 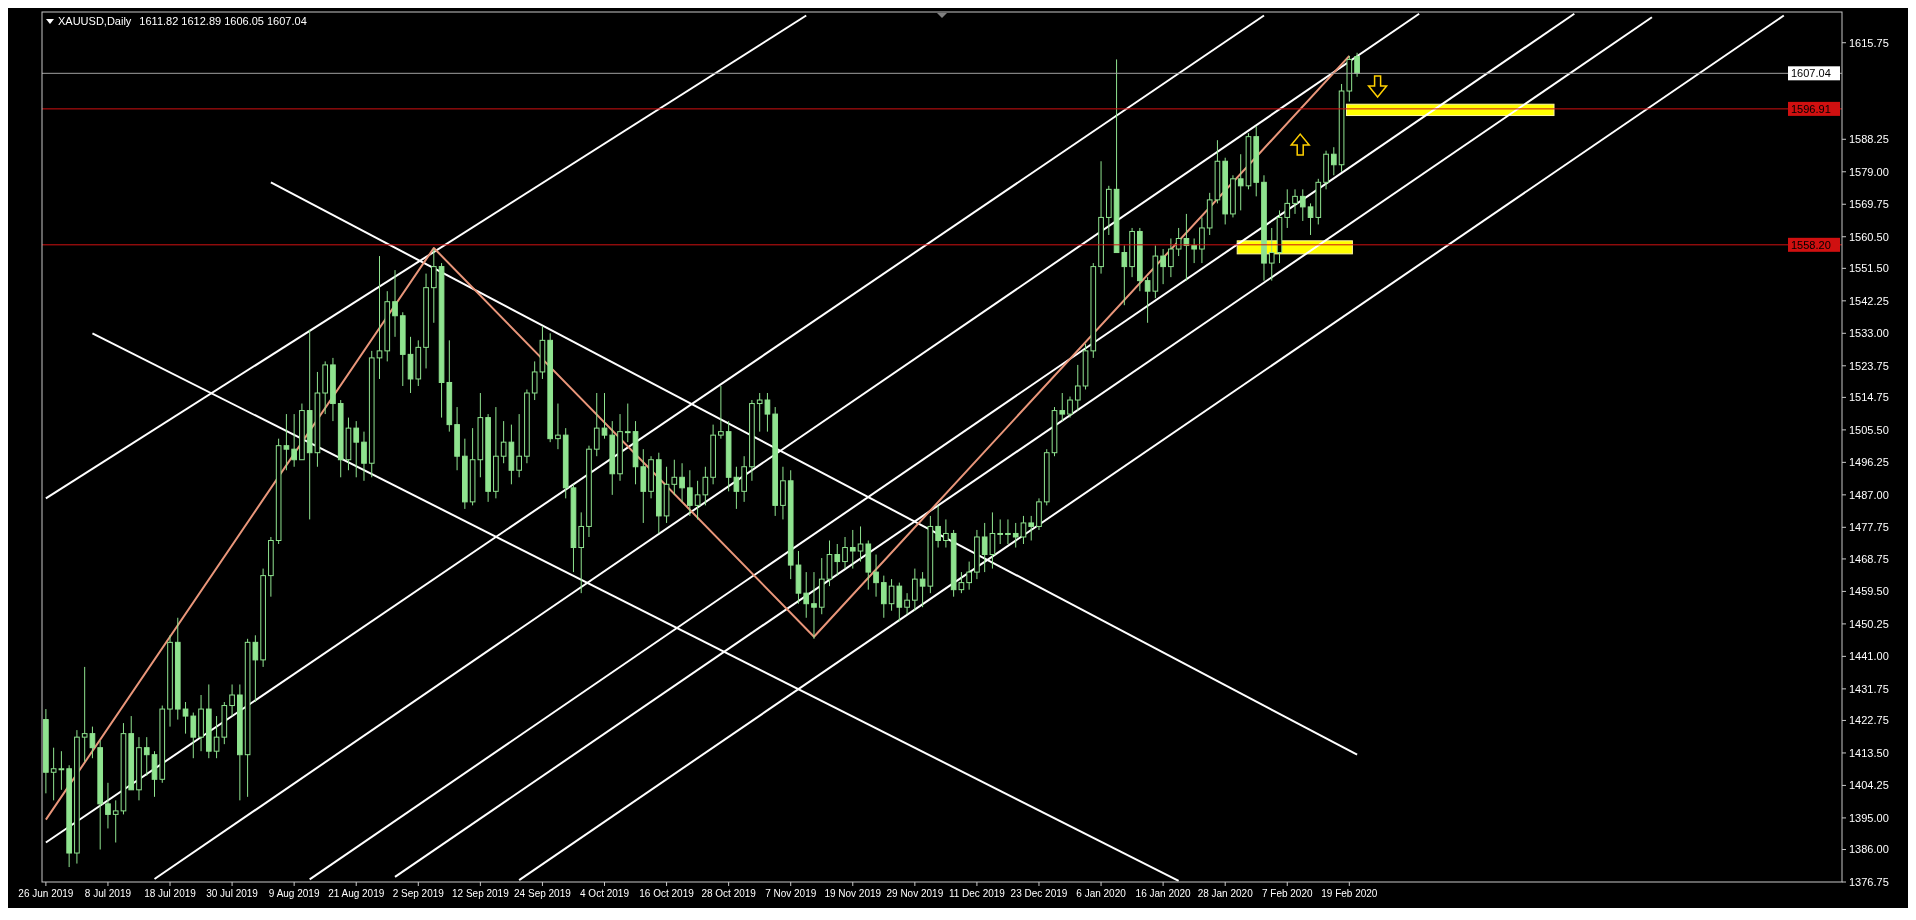 I want to click on y-tick-label: 1413.50, so click(x=1869, y=752).